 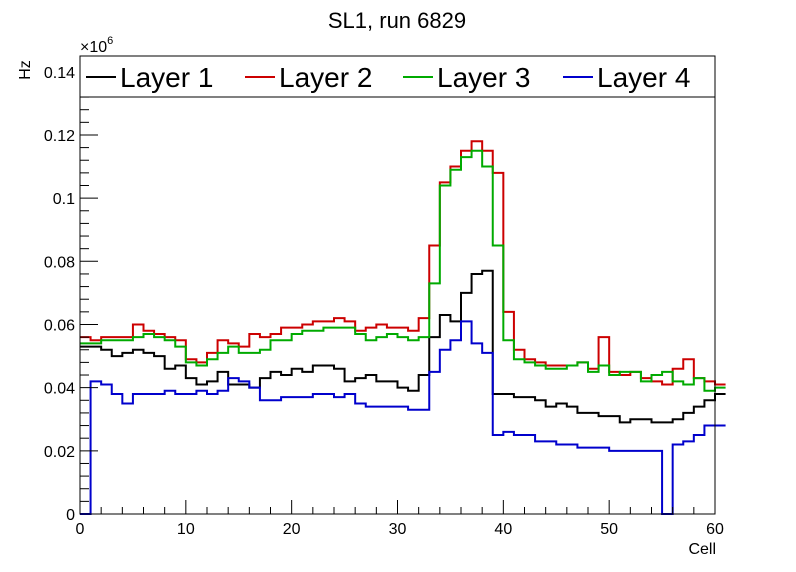 I want to click on y-exponent-label: ×10⁶, so click(x=96, y=45).